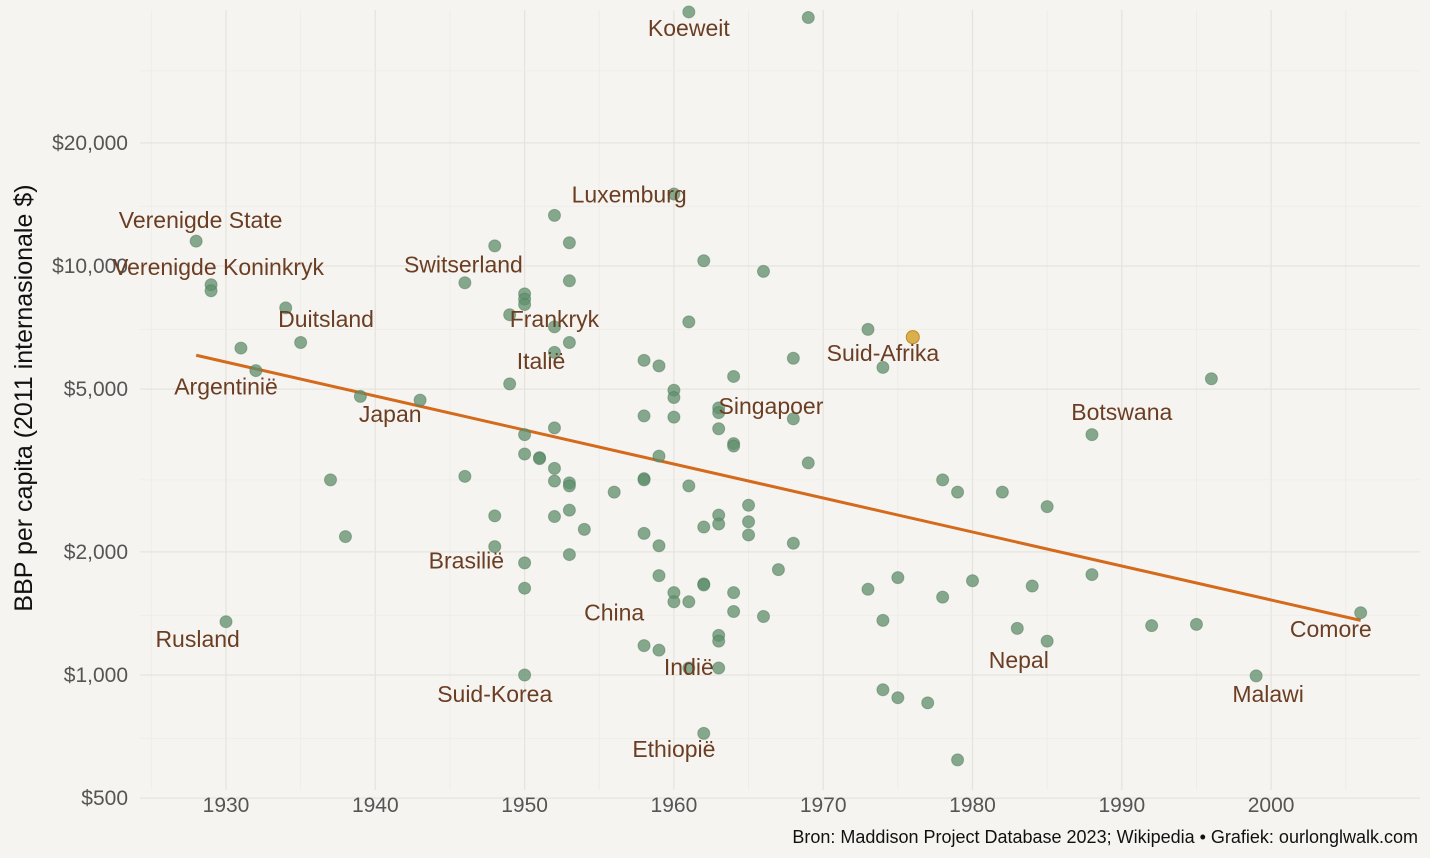  What do you see at coordinates (771, 406) in the screenshot?
I see `country-label: Singapoer` at bounding box center [771, 406].